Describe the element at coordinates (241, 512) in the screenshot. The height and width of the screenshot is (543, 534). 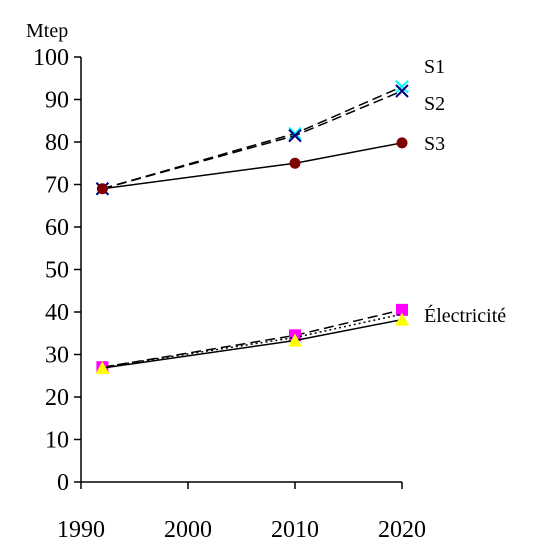
I see `x-ticks: 1990 2000 2010 2020` at that location.